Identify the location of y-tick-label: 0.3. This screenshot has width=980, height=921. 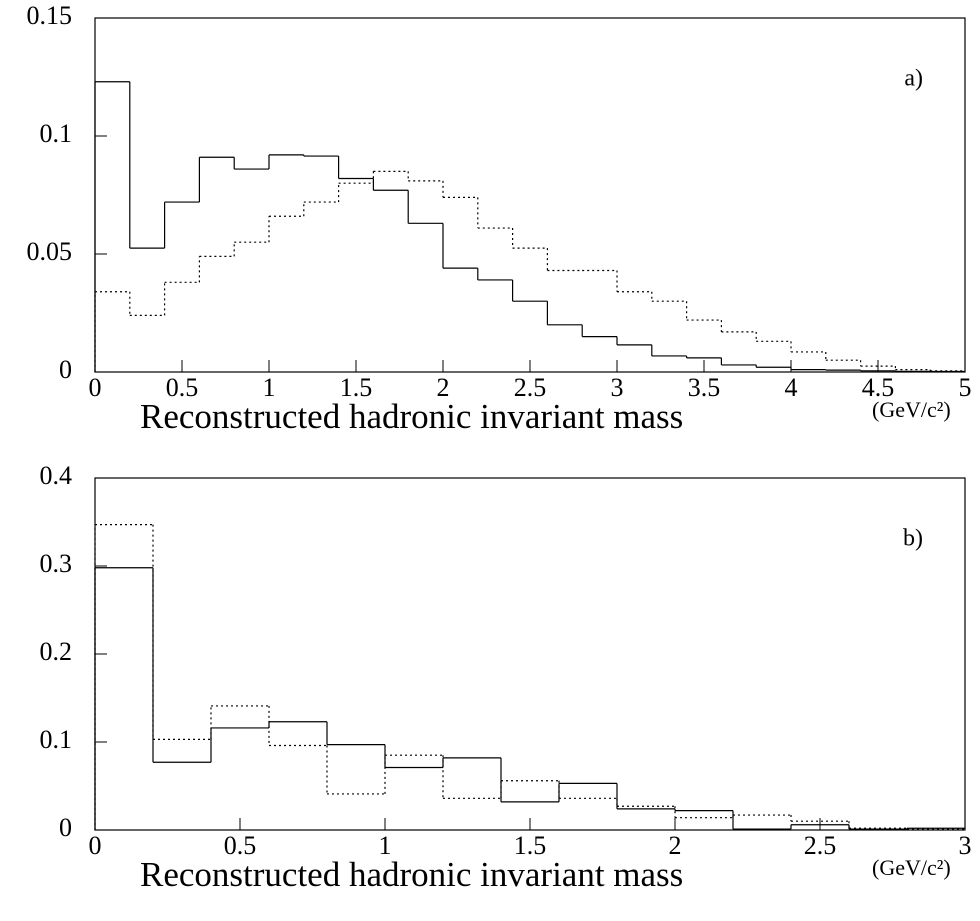
(56, 563).